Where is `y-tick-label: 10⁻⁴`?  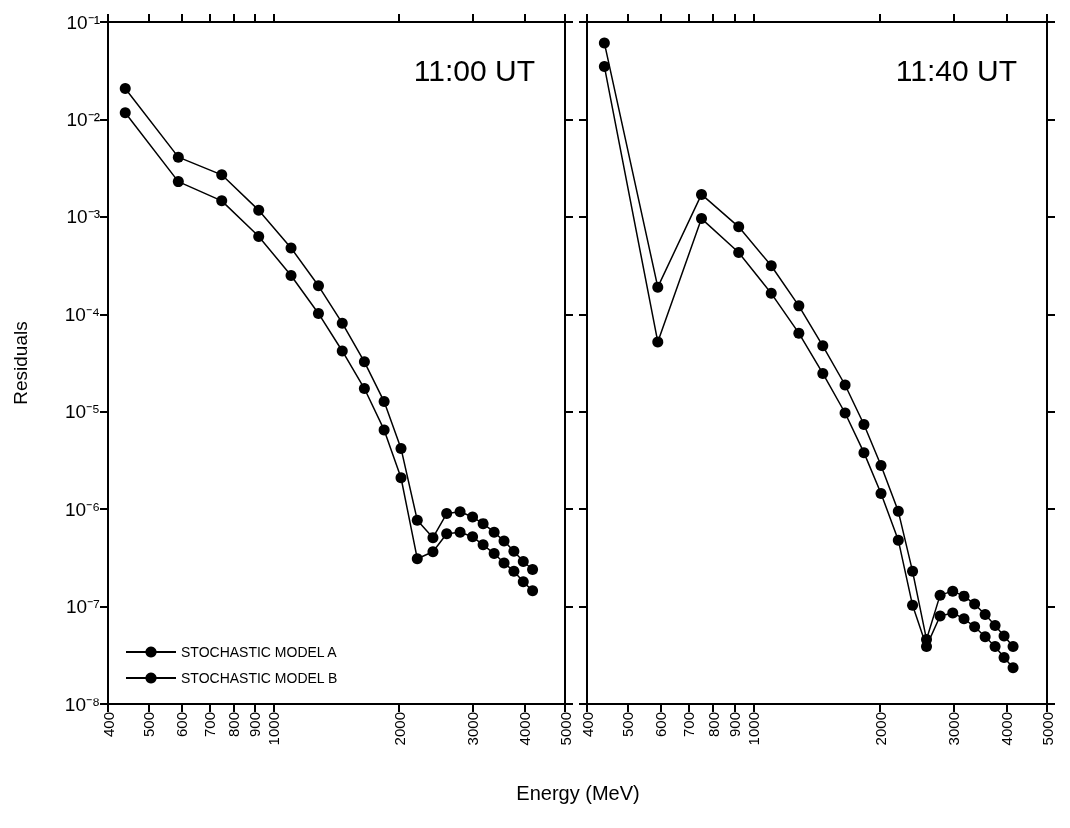
y-tick-label: 10⁻⁴ is located at coordinates (82, 314).